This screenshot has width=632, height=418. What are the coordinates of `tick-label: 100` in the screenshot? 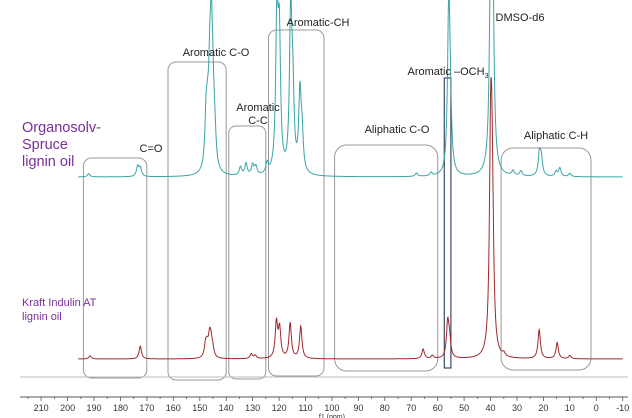 It's located at (331, 408).